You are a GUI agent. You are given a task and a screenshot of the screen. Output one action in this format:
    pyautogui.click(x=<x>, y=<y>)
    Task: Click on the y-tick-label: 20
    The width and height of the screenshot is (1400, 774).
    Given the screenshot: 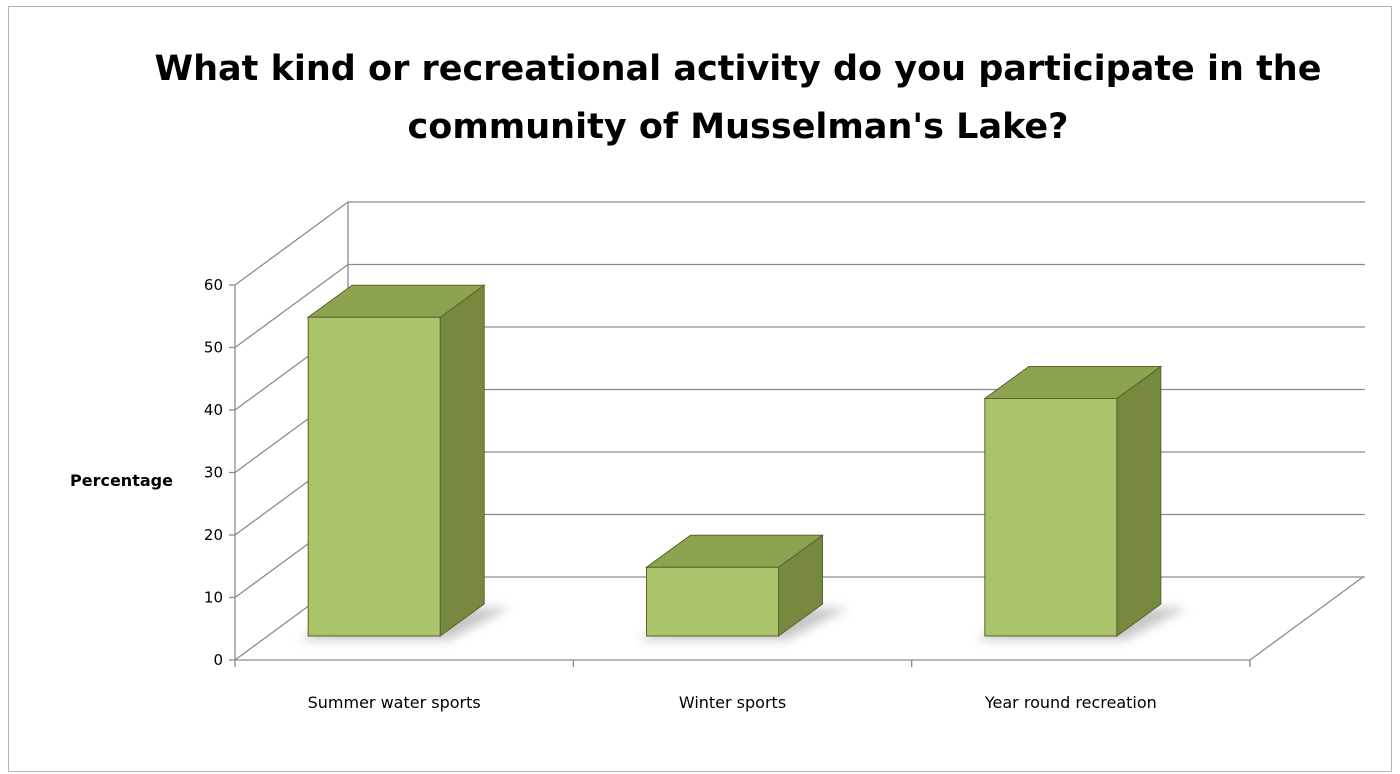 What is the action you would take?
    pyautogui.click(x=213, y=535)
    